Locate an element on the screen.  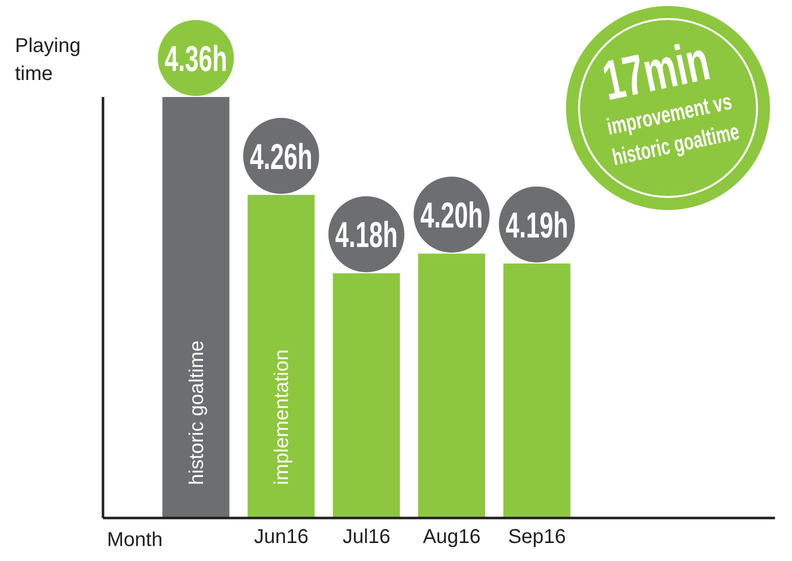
annotation: implementation is located at coordinates (282, 417).